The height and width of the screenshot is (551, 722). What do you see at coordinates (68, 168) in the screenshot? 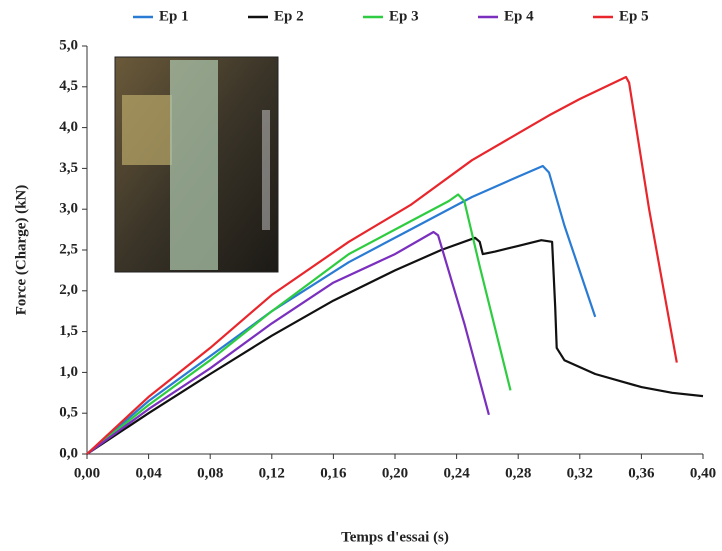
I see `y-tick-label: 3,5` at bounding box center [68, 168].